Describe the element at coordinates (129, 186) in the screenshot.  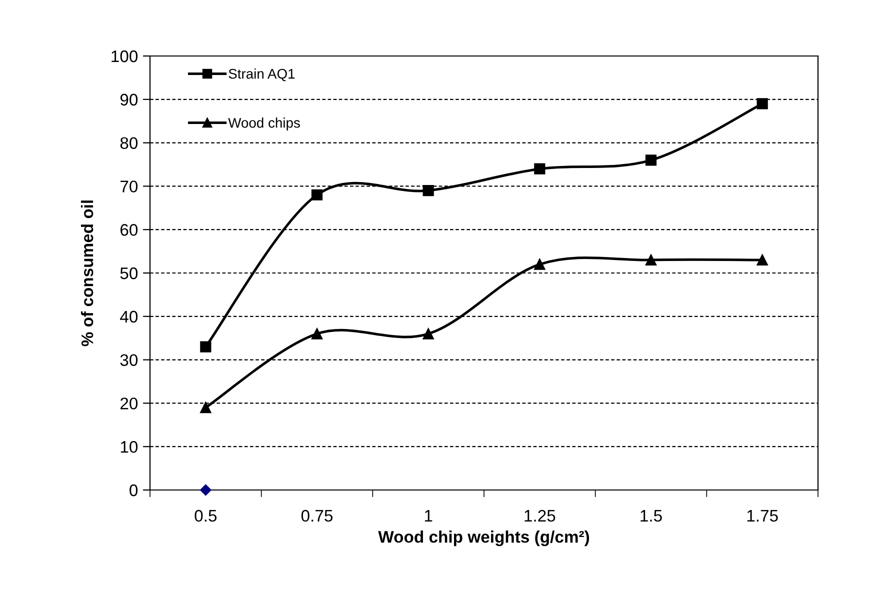
I see `y-tick-label: 70` at that location.